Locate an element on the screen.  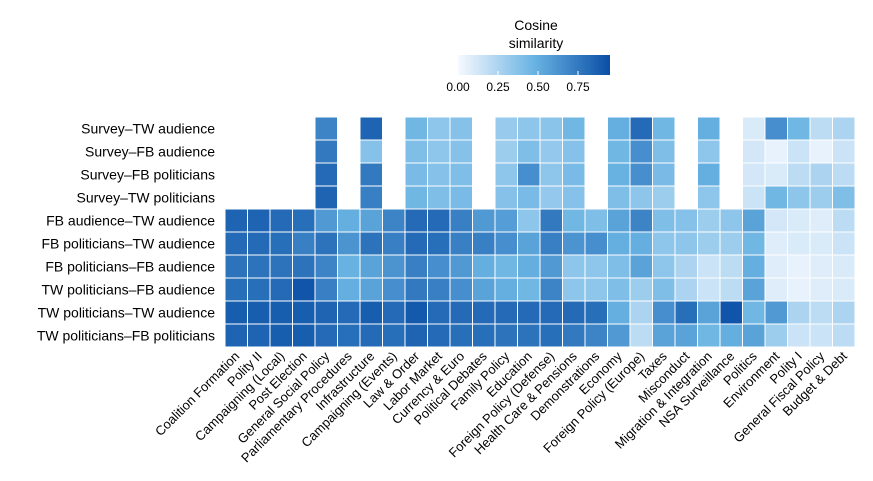
row-label: Survey–FB politicians is located at coordinates (147, 175).